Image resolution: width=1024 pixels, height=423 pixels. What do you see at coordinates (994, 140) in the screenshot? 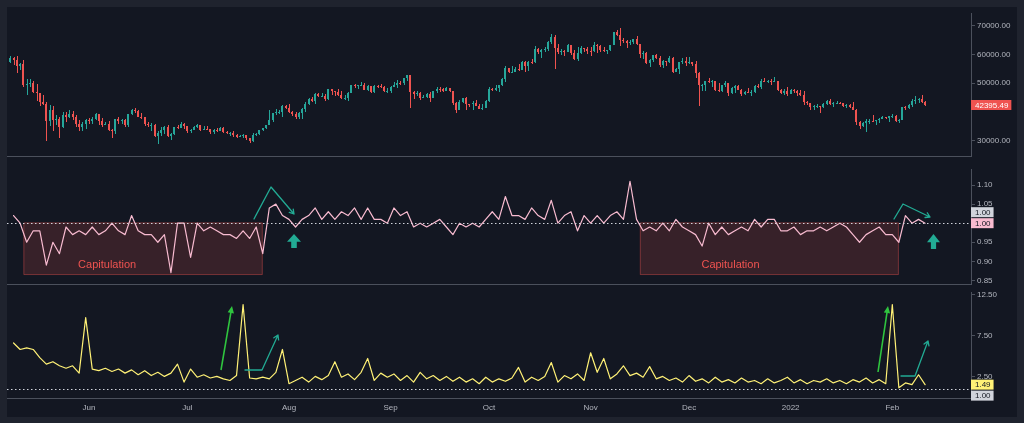
I see `y-tick-label: 30000.00` at bounding box center [994, 140].